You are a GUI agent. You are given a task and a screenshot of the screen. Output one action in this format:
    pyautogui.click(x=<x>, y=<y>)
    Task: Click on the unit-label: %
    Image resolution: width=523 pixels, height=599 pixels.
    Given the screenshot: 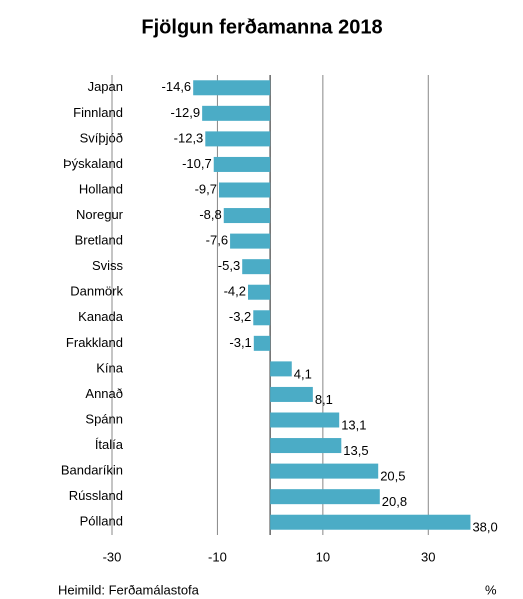 What is the action you would take?
    pyautogui.click(x=491, y=589)
    